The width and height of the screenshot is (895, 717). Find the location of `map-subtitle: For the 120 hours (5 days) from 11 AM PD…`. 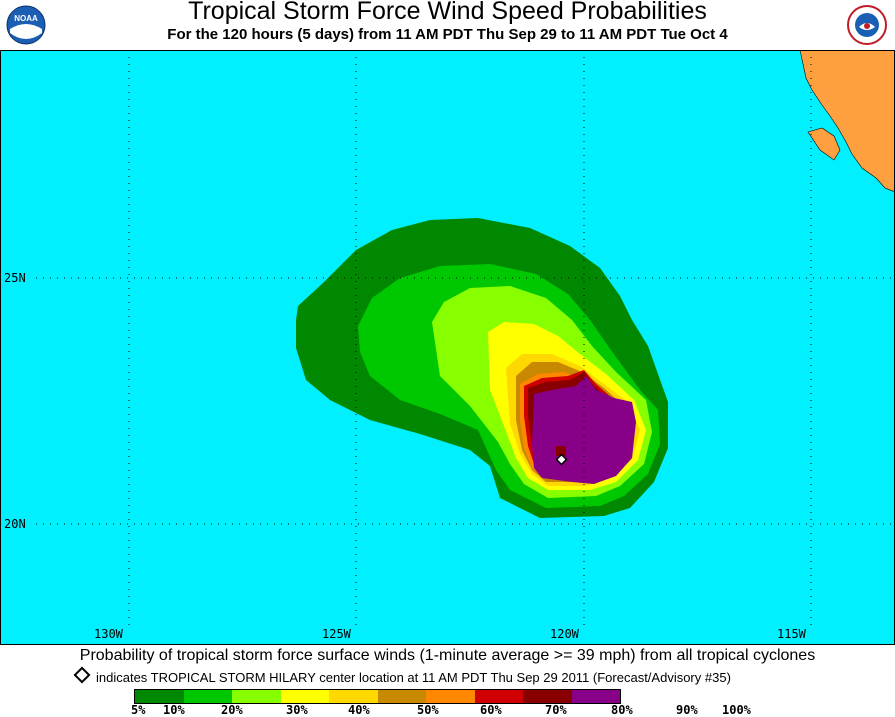

map-subtitle: For the 120 hours (5 days) from 11 AM PD… is located at coordinates (447, 34).